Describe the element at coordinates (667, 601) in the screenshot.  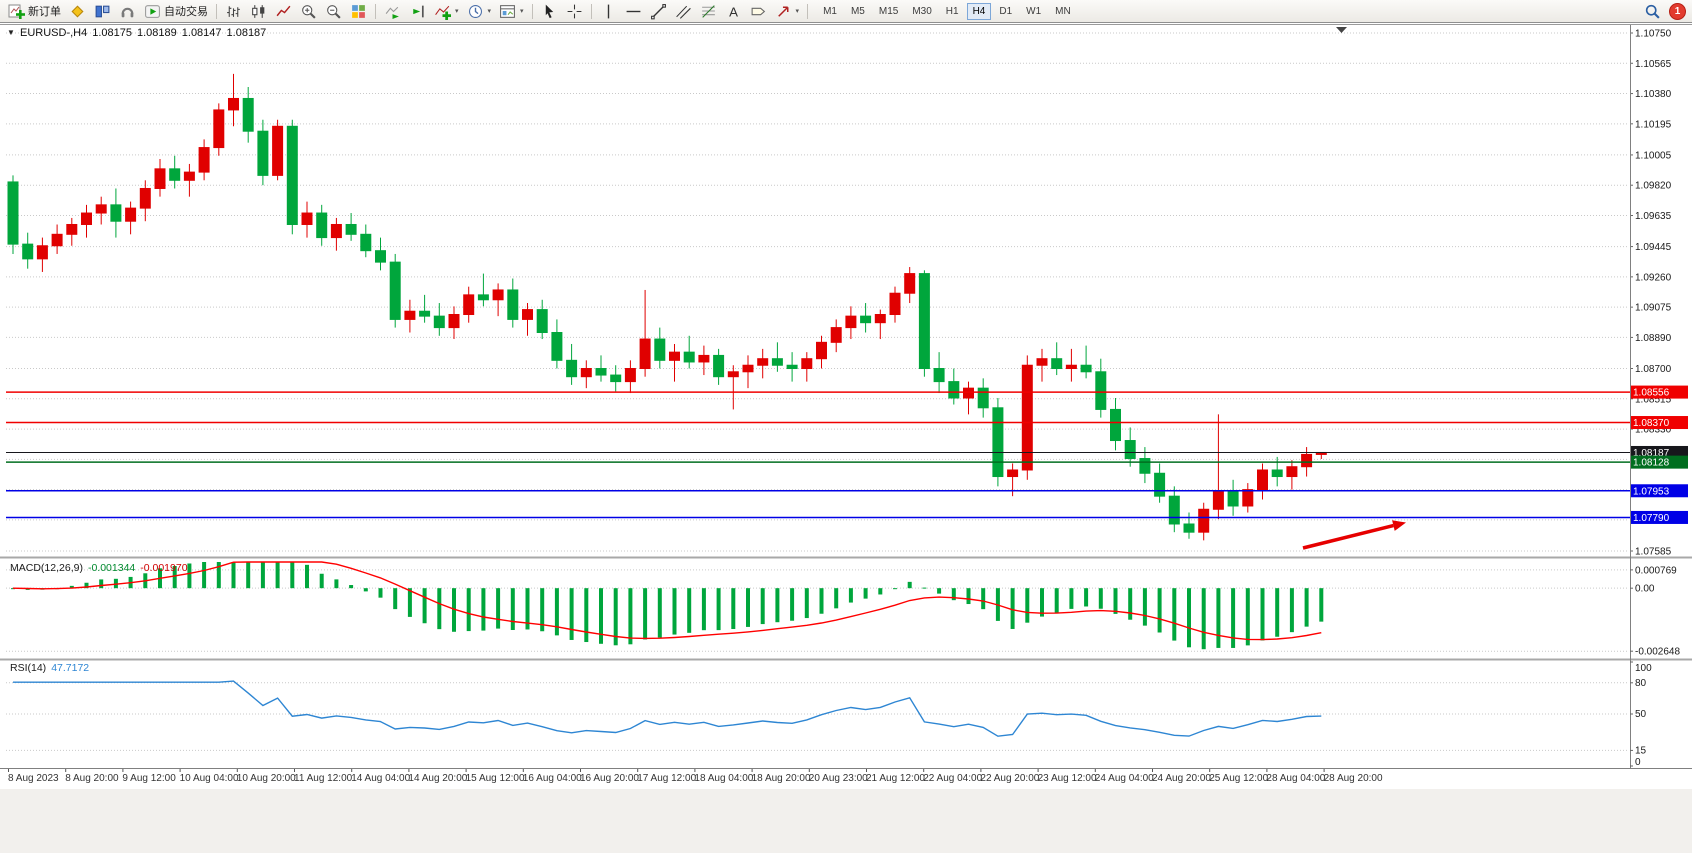
I see `macd-signal-line` at that location.